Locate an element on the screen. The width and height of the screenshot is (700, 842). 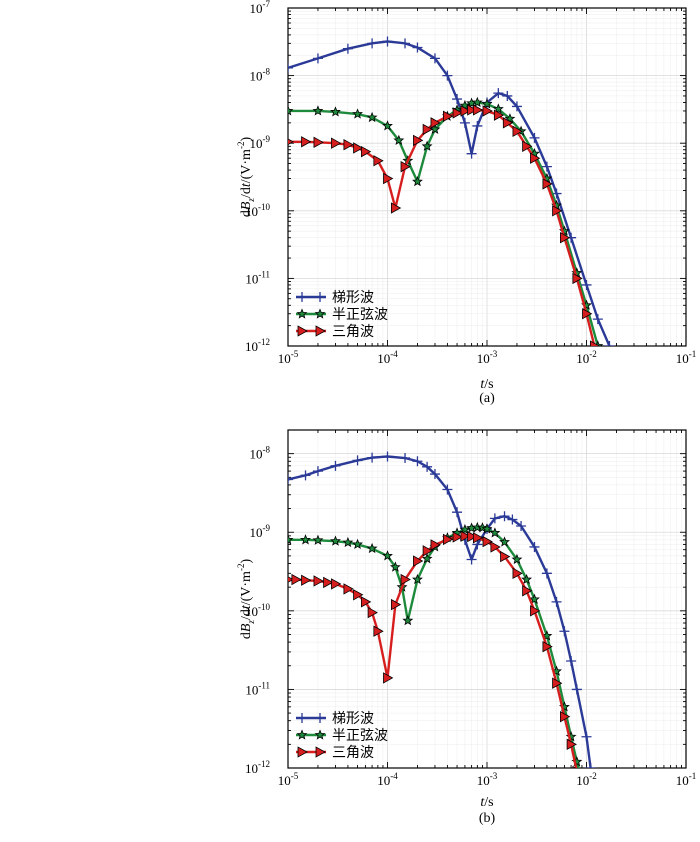
x-tick-label: 10⁻⁵ is located at coordinates (288, 357).